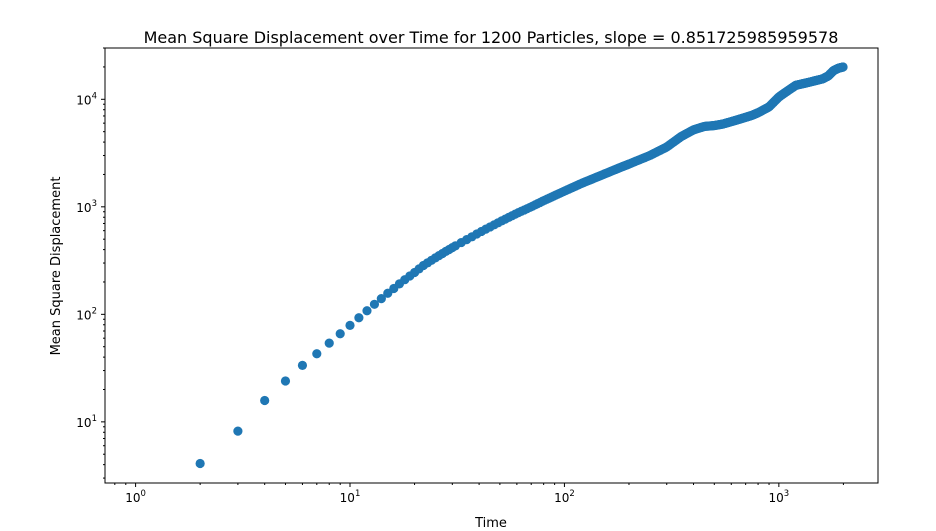 Image resolution: width=936 pixels, height=531 pixels. What do you see at coordinates (86, 99) in the screenshot?
I see `y-tick-label: 10⁴` at bounding box center [86, 99].